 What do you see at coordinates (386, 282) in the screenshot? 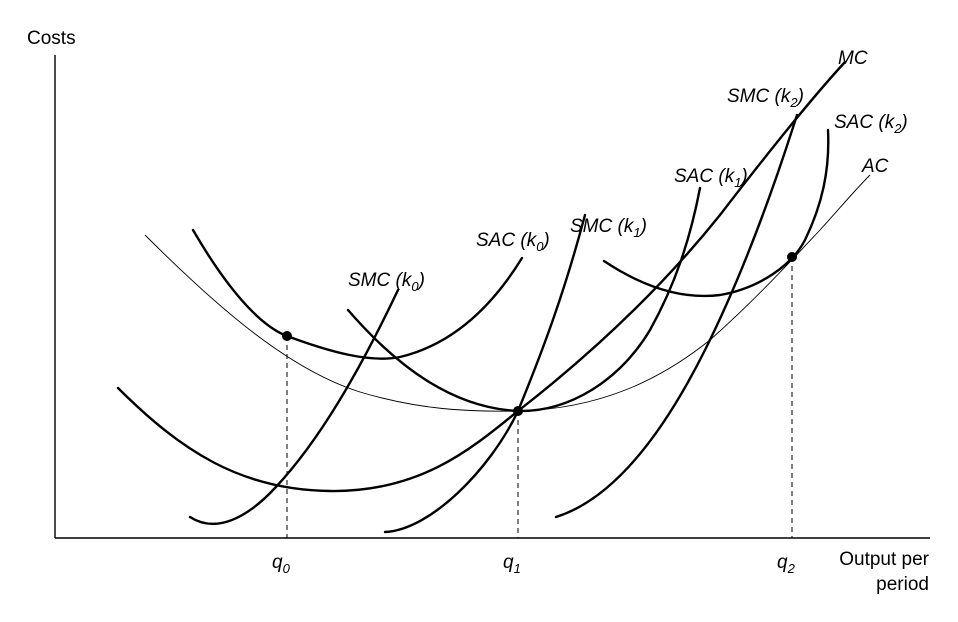
I see `smc-k0-label: SMC (k0)` at bounding box center [386, 282].